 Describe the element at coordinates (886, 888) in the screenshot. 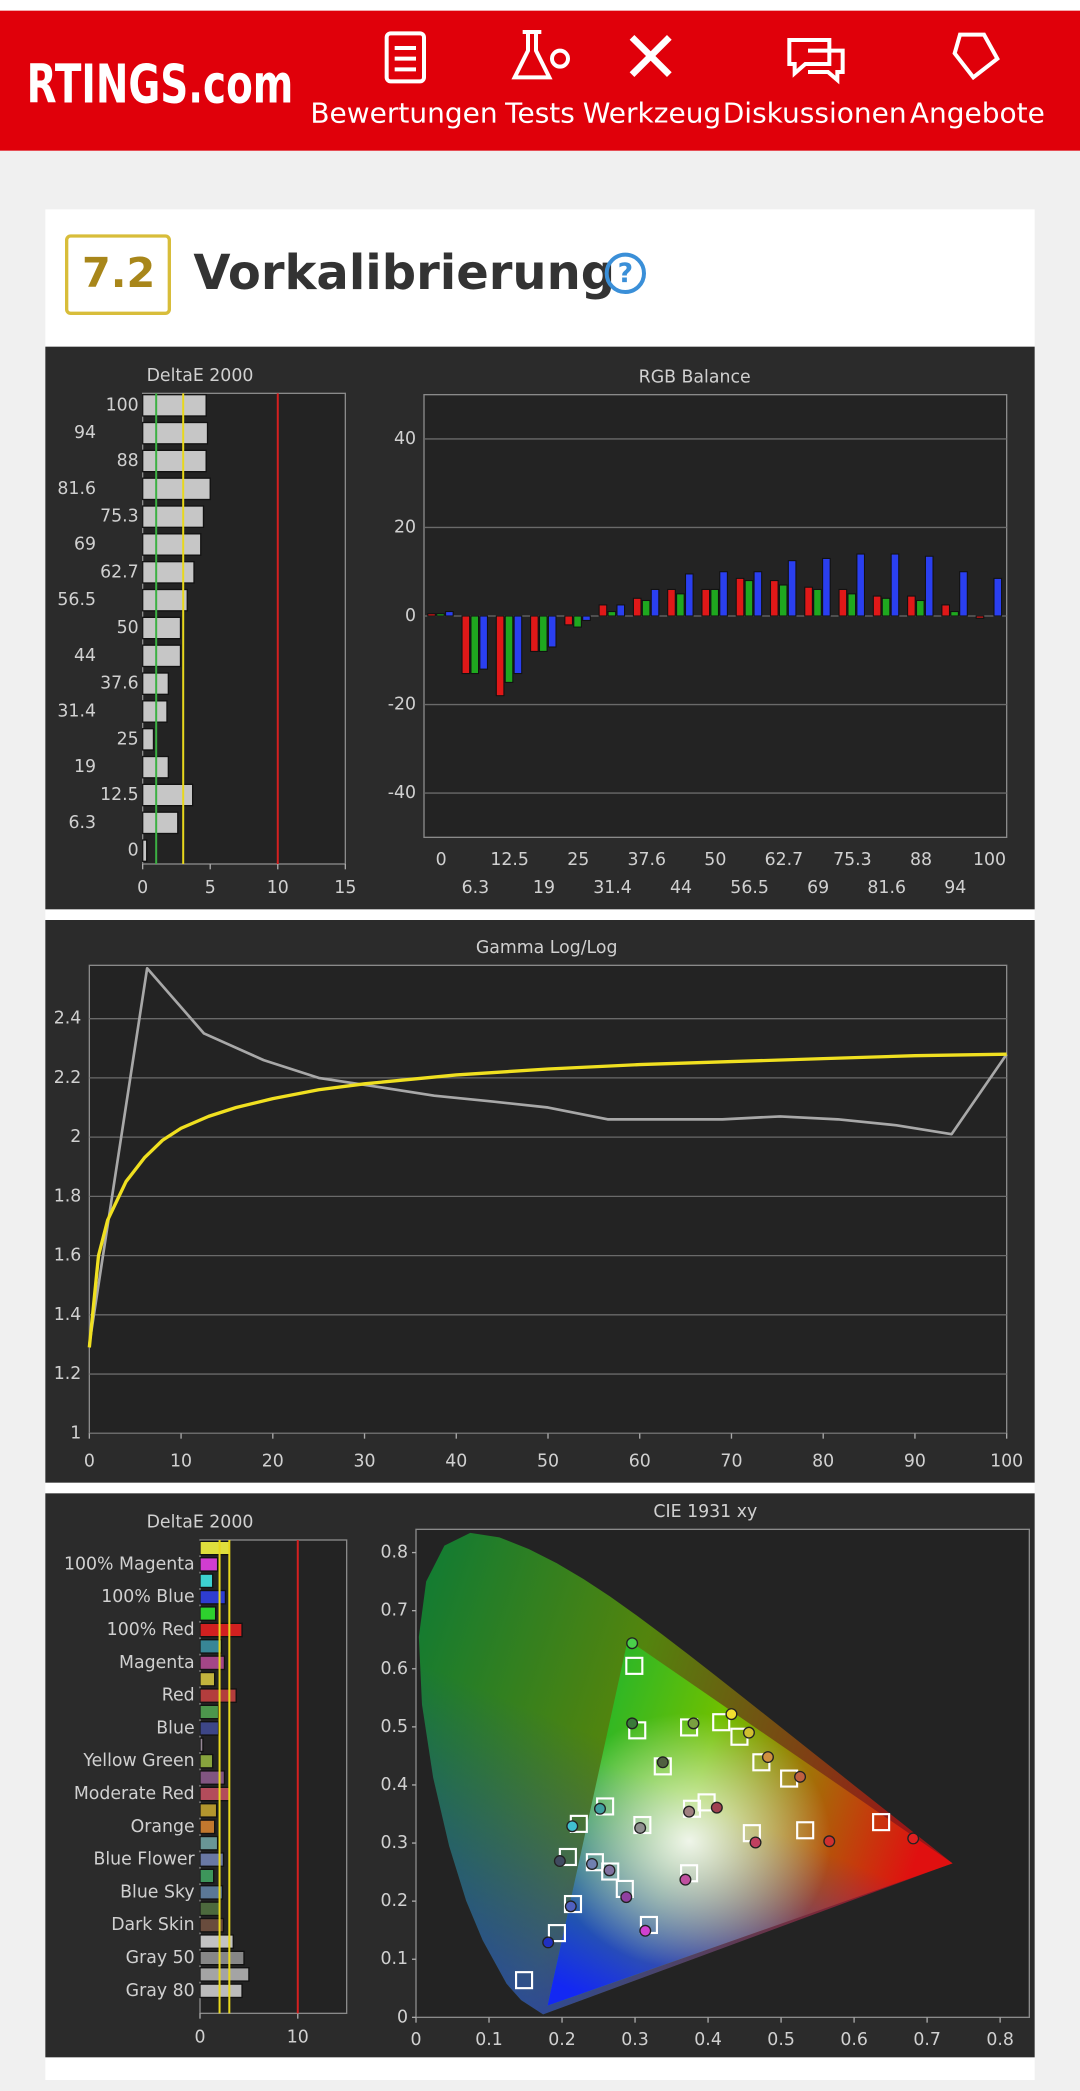

I see `x-tick-label: 81.6` at that location.